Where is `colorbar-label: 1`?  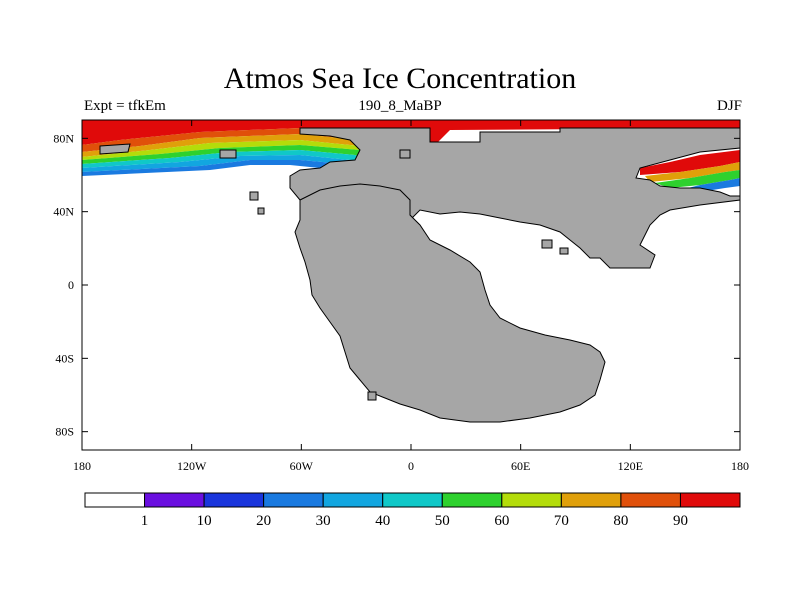 colorbar-label: 1 is located at coordinates (145, 521).